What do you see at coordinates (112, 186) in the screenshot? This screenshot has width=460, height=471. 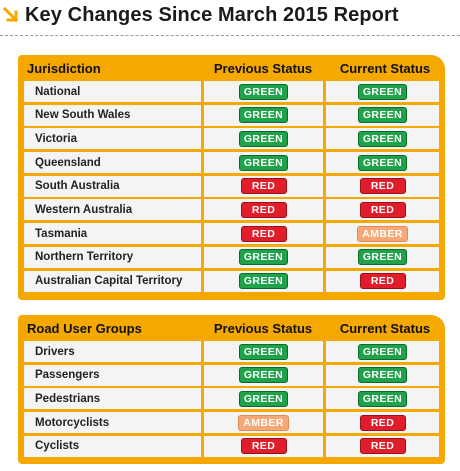 I see `row-label: South Australia` at bounding box center [112, 186].